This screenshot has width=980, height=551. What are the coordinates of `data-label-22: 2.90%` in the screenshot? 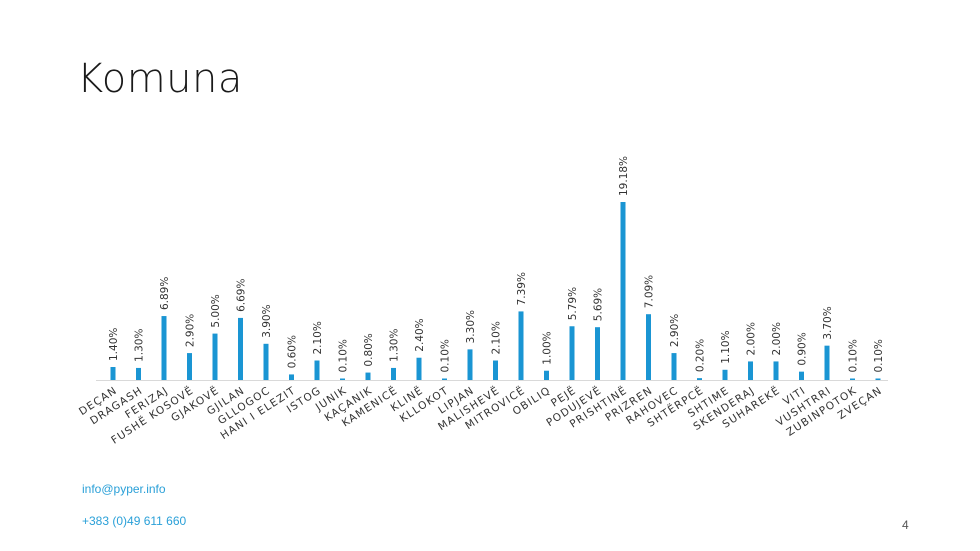 It's located at (675, 330).